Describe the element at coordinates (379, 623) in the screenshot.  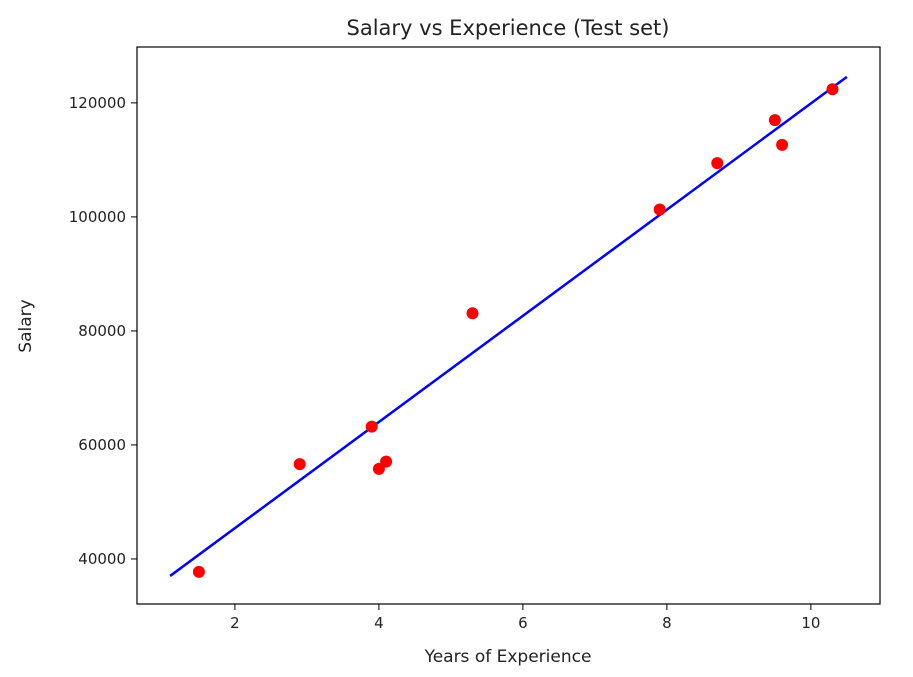
I see `x-tick-label: 4` at that location.